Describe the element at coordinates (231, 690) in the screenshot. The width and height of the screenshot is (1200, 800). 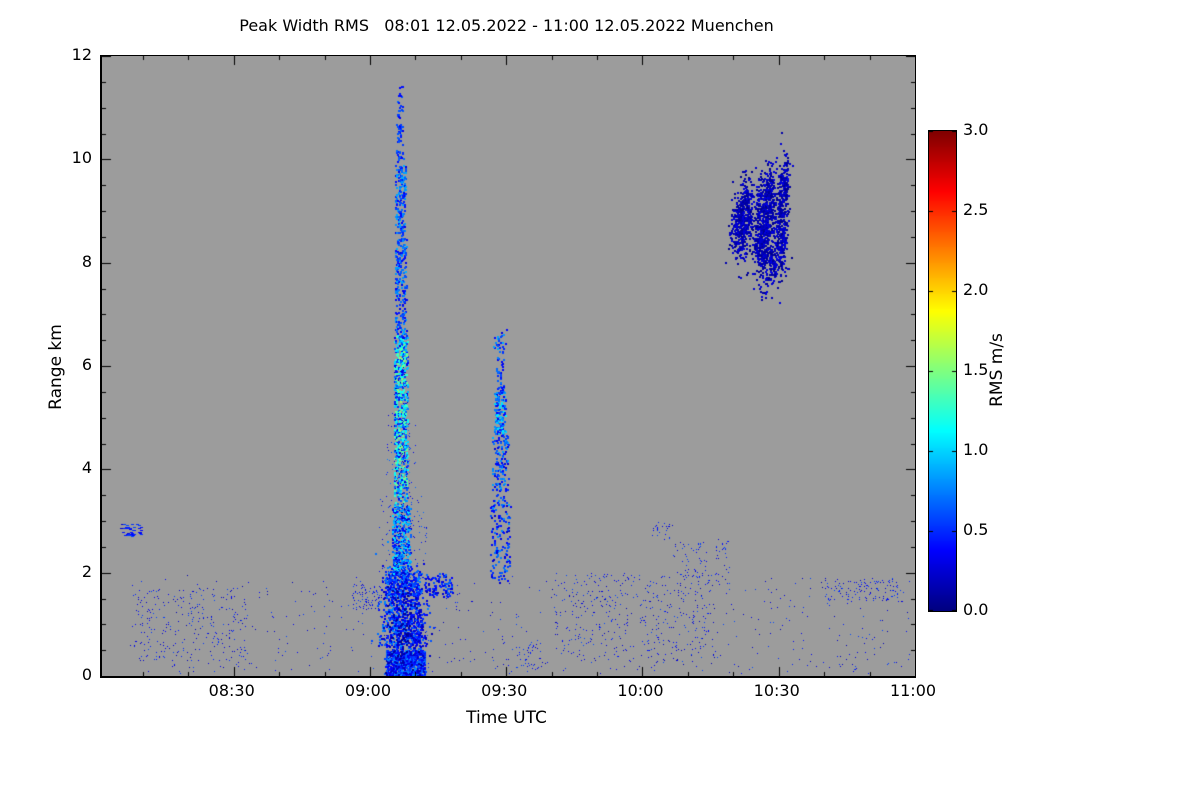
I see `x-tick-label: 08:30` at that location.